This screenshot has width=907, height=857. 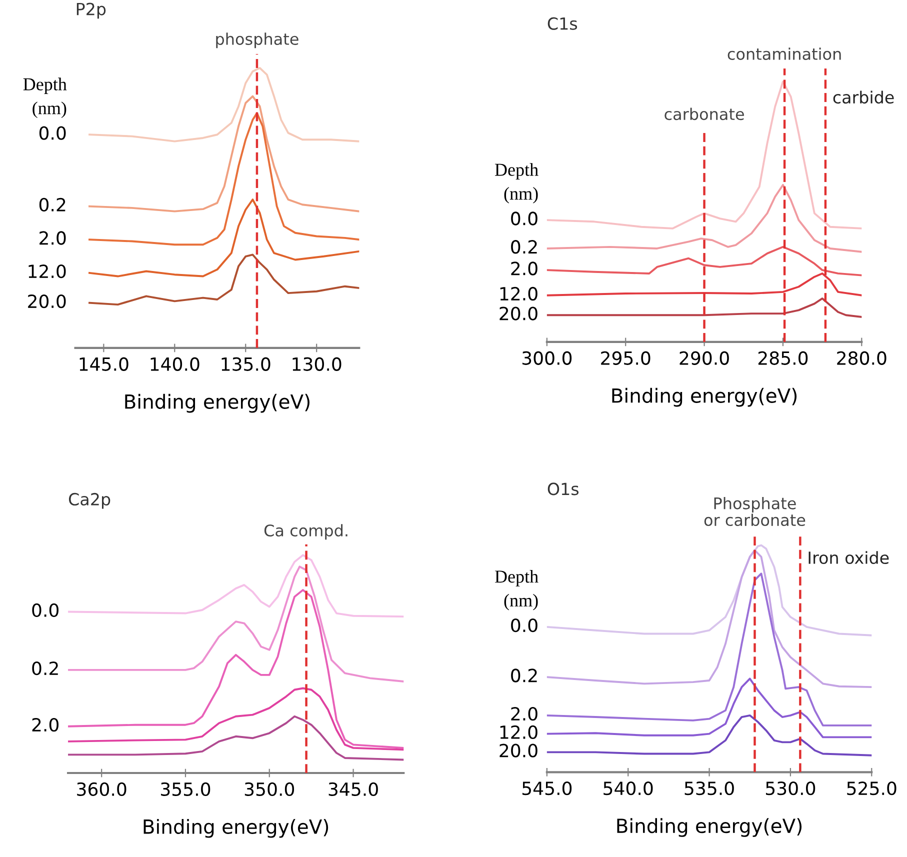 What do you see at coordinates (89, 500) in the screenshot?
I see `chart-title: Ca2p` at bounding box center [89, 500].